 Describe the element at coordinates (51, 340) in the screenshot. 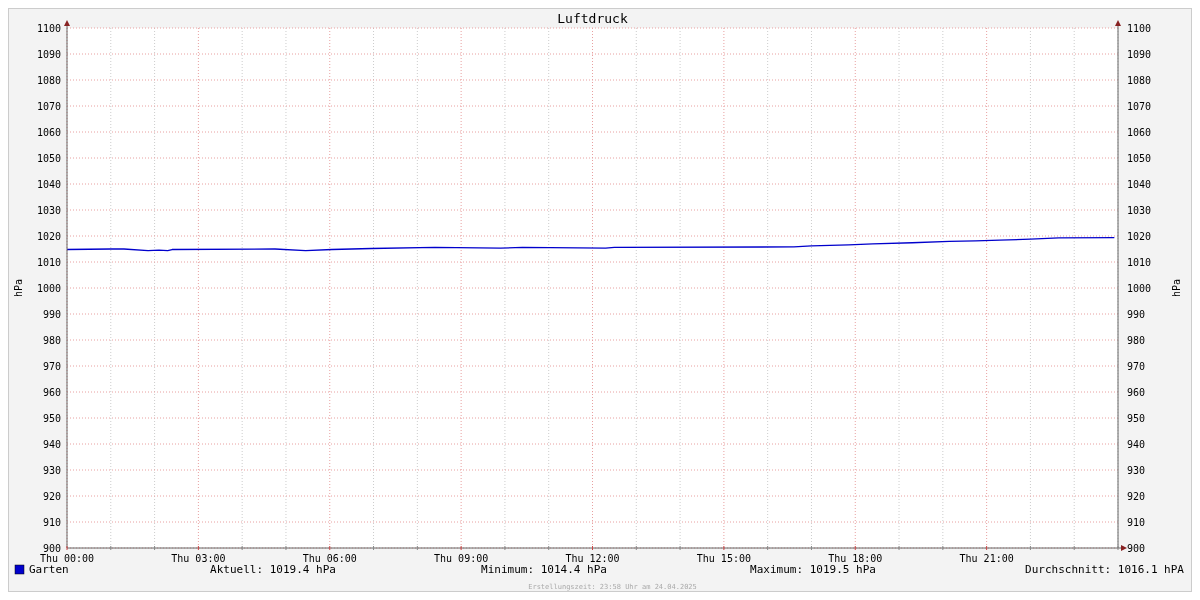

I see `y-tick-label: 980` at that location.